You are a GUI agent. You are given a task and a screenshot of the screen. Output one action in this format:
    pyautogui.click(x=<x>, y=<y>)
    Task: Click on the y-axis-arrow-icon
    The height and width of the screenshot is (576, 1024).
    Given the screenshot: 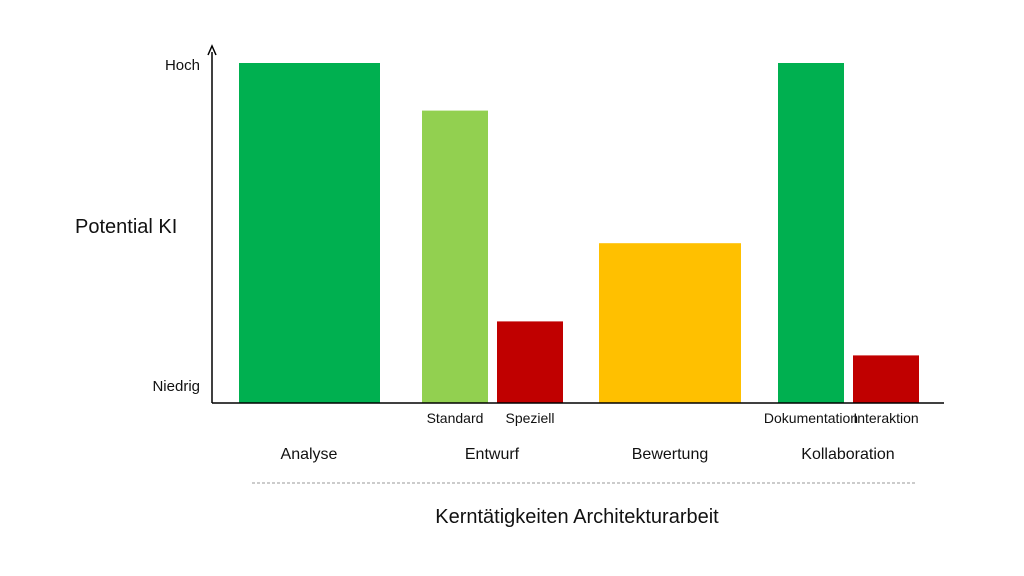 What is the action you would take?
    pyautogui.click(x=212, y=50)
    